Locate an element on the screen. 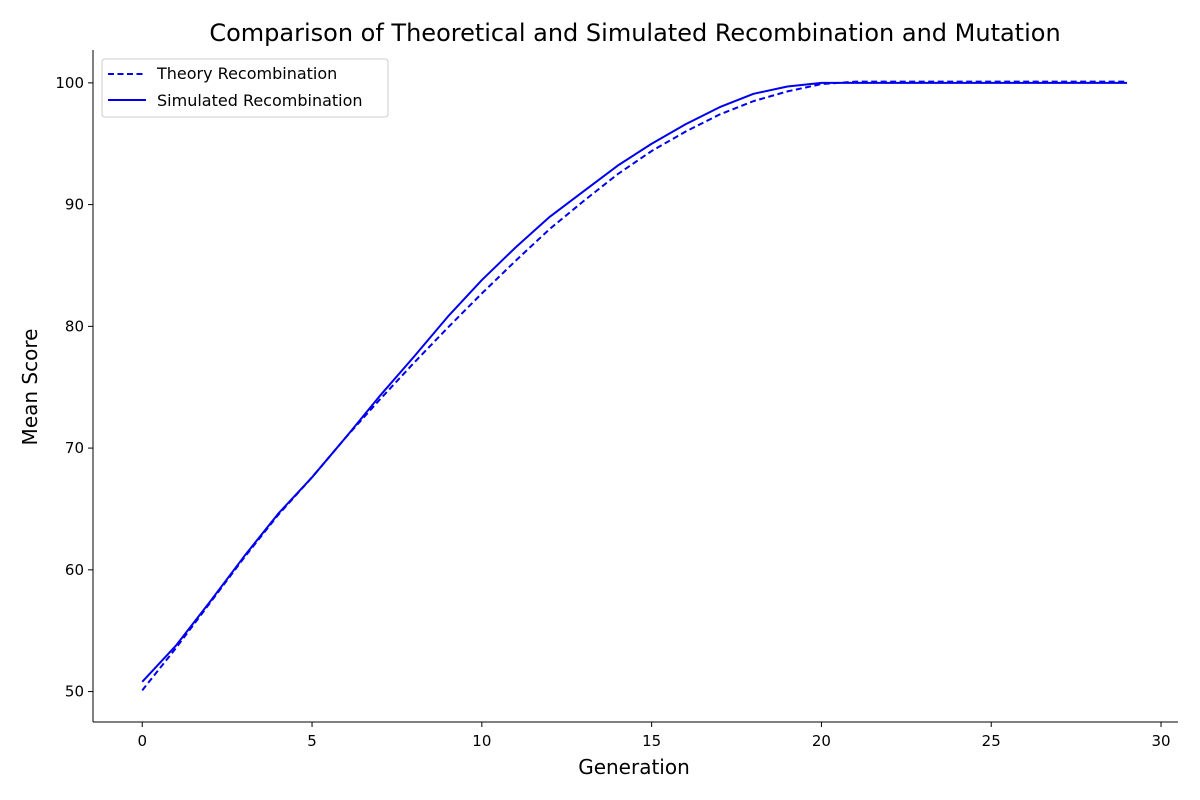 The width and height of the screenshot is (1200, 800). x-tick-label: 20 is located at coordinates (821, 741).